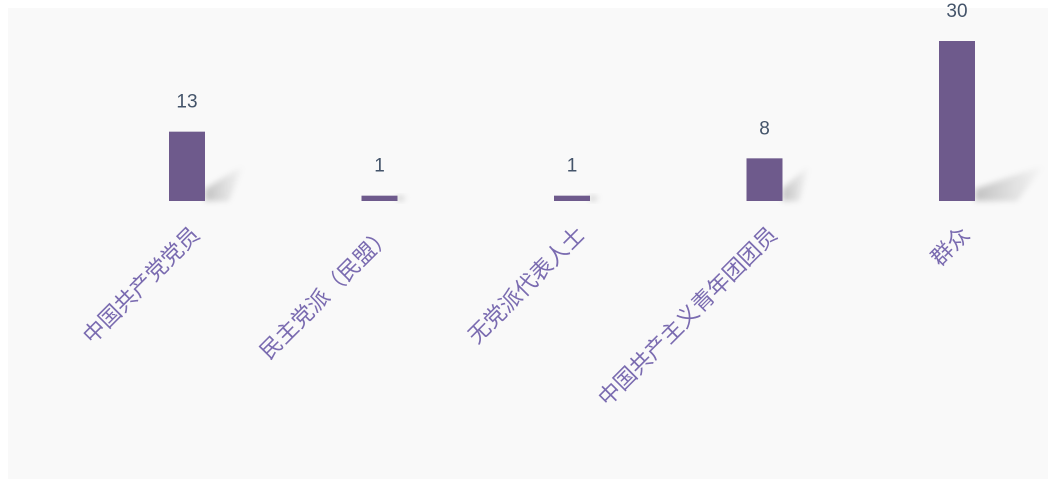 This screenshot has height=487, width=1056. What do you see at coordinates (956, 11) in the screenshot?
I see `data-label: 30` at bounding box center [956, 11].